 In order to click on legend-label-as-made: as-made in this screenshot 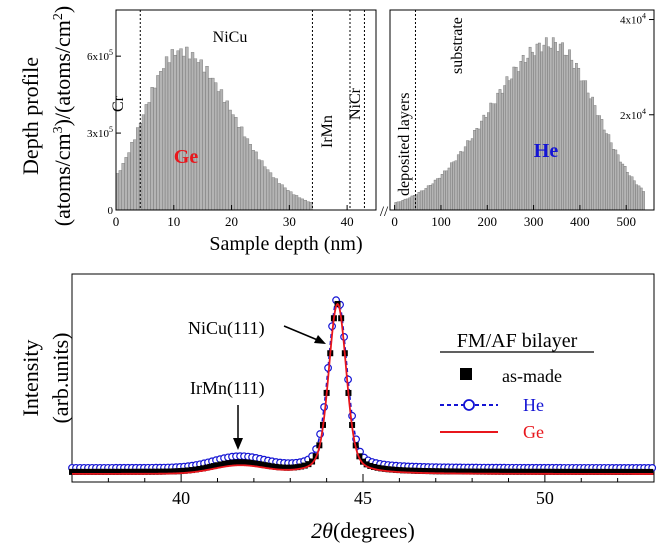, I will do `click(532, 376)`.